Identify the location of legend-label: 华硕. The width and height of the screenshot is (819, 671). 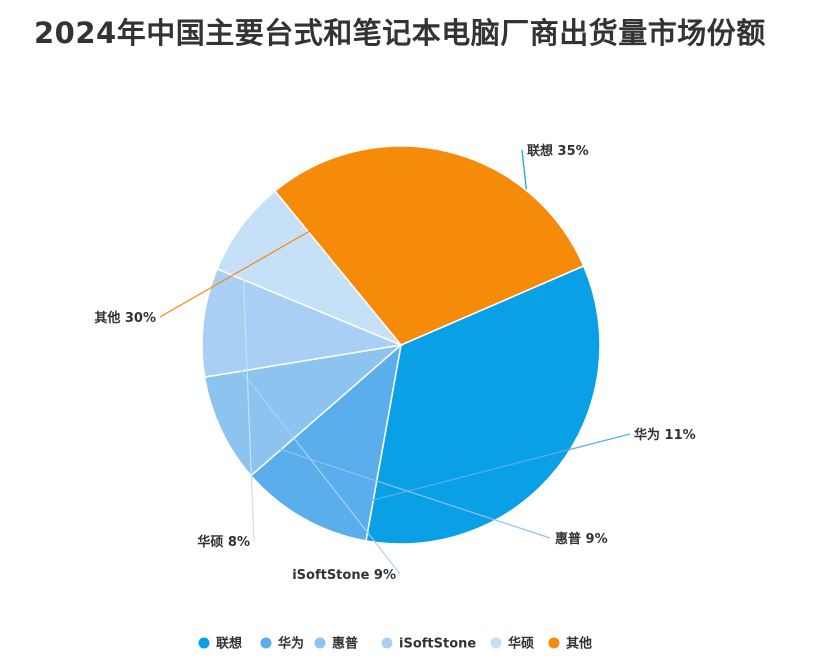
(521, 644).